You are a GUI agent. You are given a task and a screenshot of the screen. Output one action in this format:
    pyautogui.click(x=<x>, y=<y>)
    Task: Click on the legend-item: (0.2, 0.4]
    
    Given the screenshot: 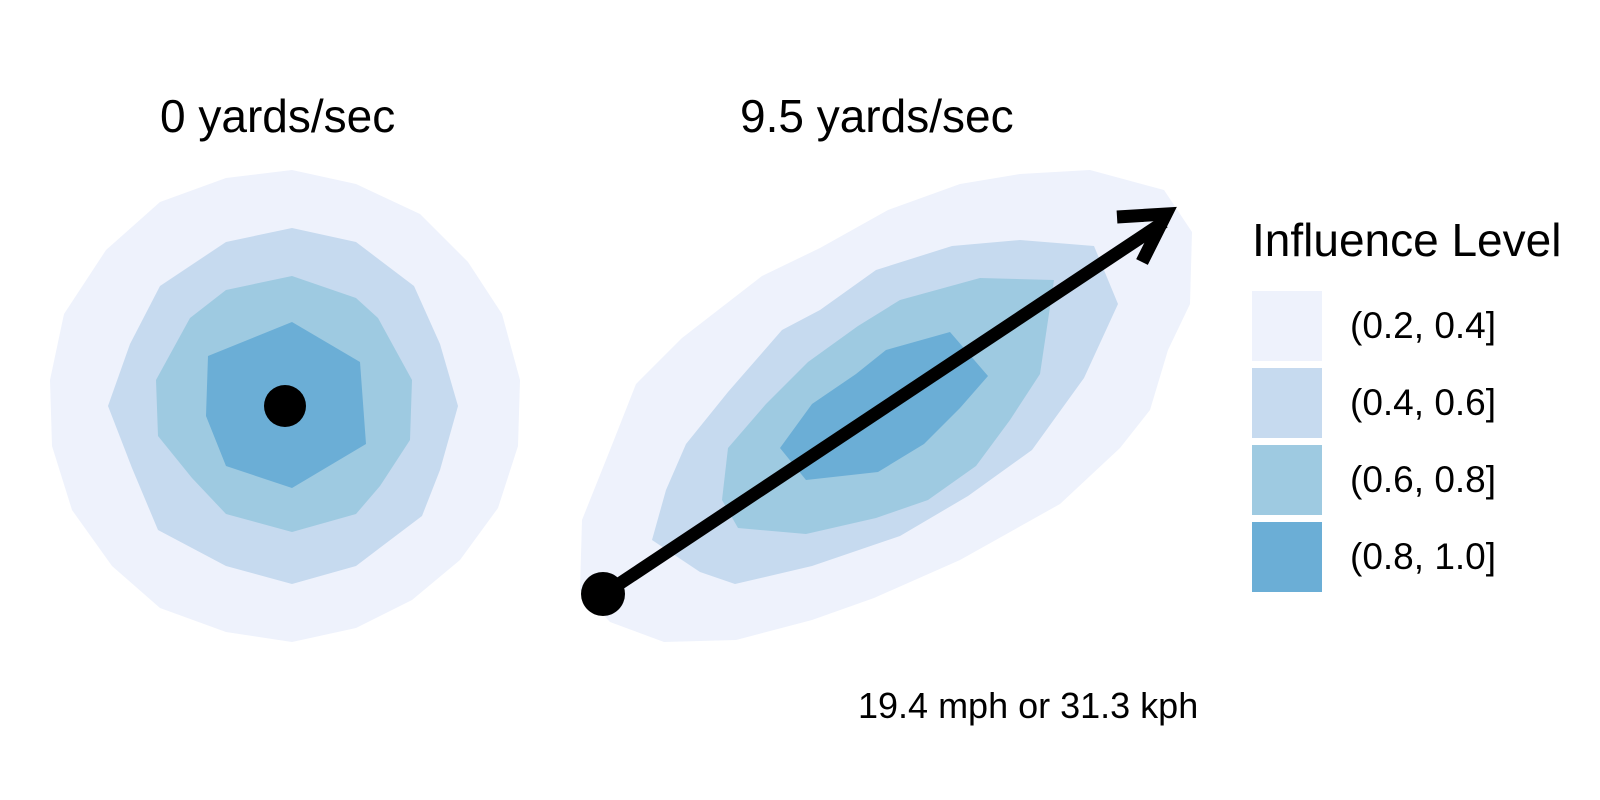 What is the action you would take?
    pyautogui.click(x=1422, y=326)
    